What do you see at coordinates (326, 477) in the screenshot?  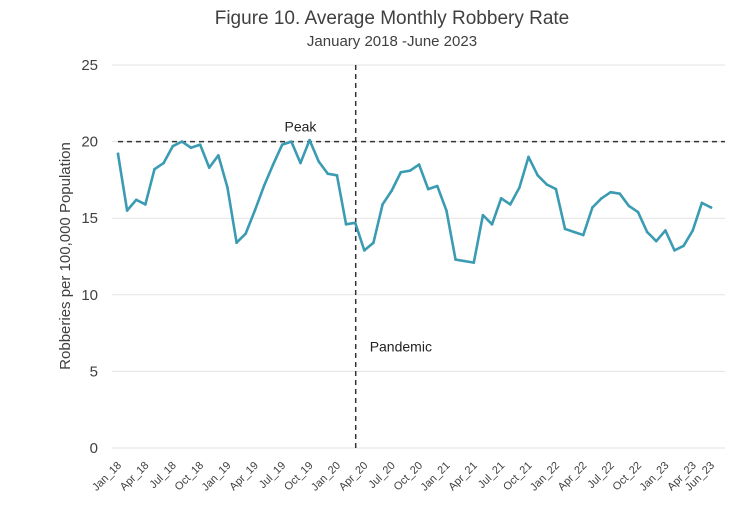 I see `x-tick-label: Jan_20` at bounding box center [326, 477].